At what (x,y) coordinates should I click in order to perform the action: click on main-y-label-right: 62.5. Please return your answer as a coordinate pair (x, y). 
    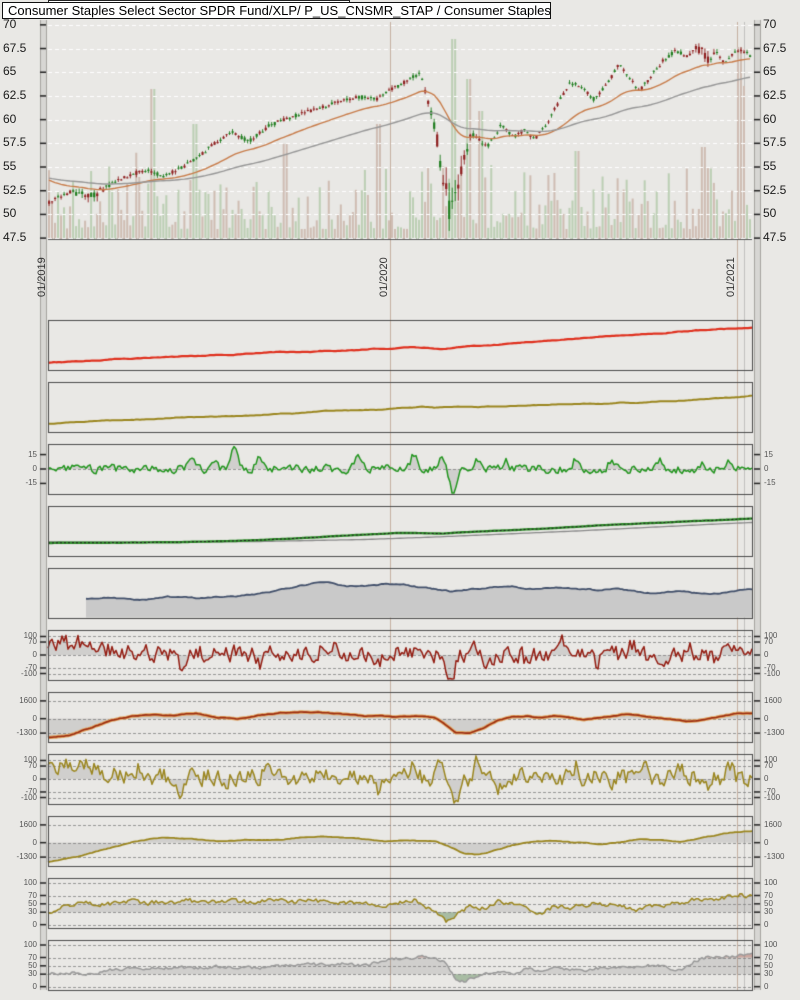
    Looking at the image, I should click on (775, 94).